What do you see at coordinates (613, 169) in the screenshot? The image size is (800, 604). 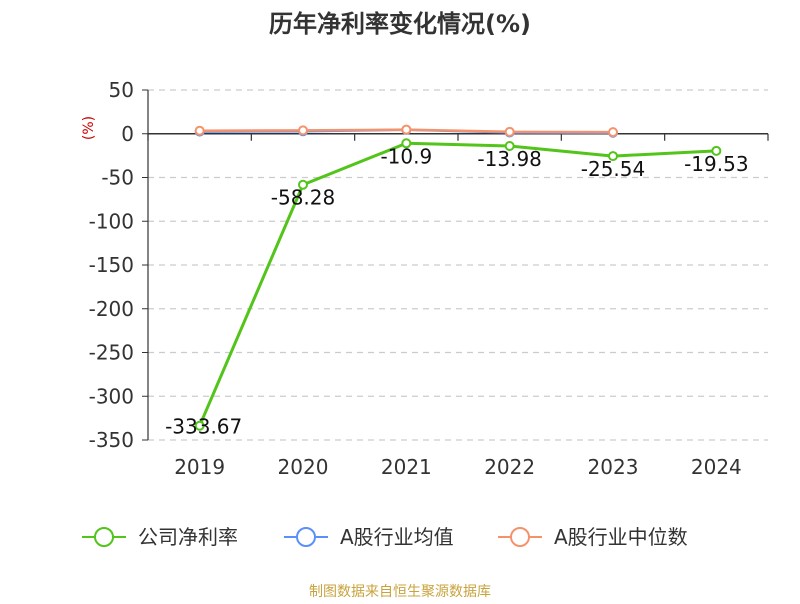 I see `data-label: -25.54` at bounding box center [613, 169].